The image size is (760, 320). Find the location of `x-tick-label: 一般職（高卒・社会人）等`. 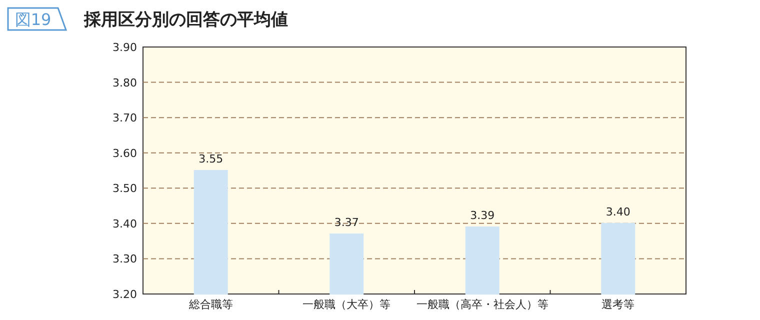

x-tick-label: 一般職（高卒・社会人）等 is located at coordinates (482, 304).